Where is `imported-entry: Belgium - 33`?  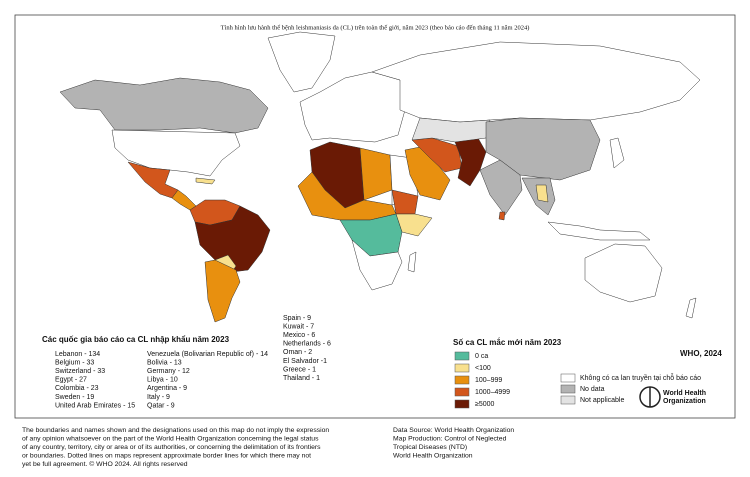 imported-entry: Belgium - 33 is located at coordinates (74, 362).